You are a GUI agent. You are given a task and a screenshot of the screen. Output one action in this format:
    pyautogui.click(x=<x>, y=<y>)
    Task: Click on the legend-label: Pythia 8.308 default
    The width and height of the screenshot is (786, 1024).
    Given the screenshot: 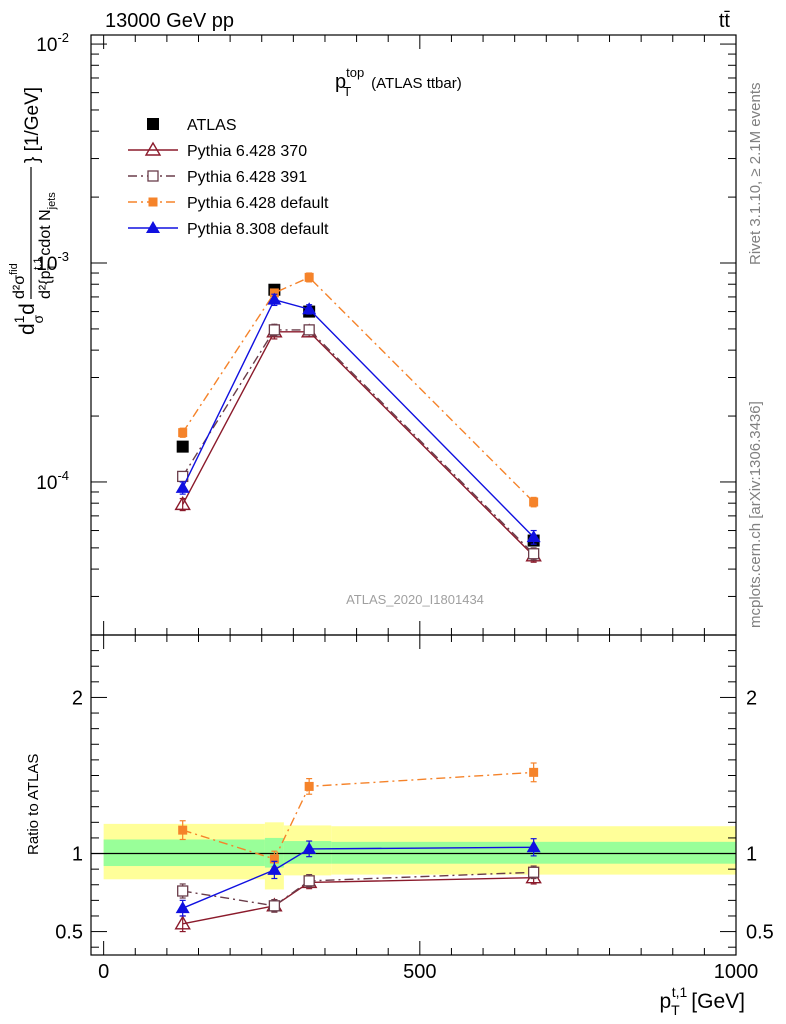 What is the action you would take?
    pyautogui.click(x=258, y=229)
    